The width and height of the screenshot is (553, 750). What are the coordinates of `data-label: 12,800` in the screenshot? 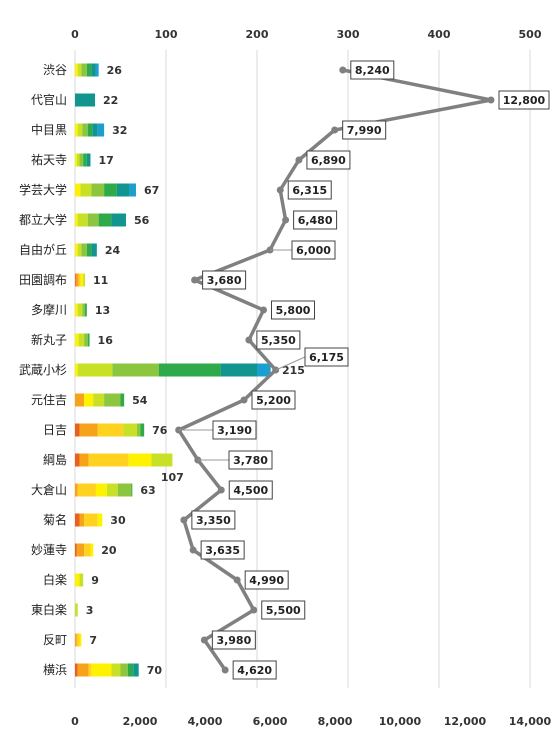 It's located at (524, 100).